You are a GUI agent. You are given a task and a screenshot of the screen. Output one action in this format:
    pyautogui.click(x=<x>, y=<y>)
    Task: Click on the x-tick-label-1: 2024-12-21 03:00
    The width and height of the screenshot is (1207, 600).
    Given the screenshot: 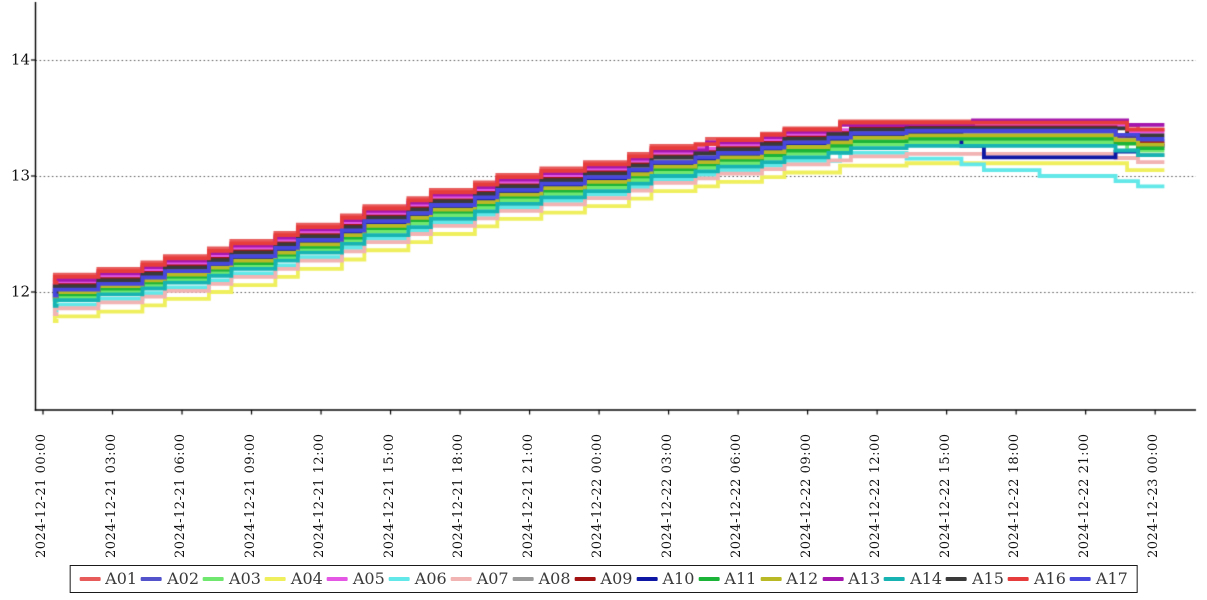 What is the action you would take?
    pyautogui.click(x=111, y=495)
    